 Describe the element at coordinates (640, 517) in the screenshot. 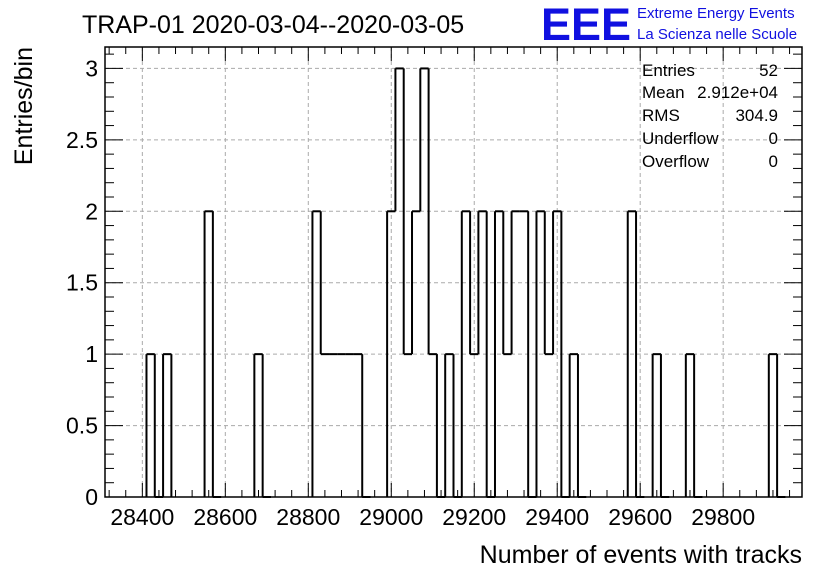

I see `x-tick-label: 29600` at that location.